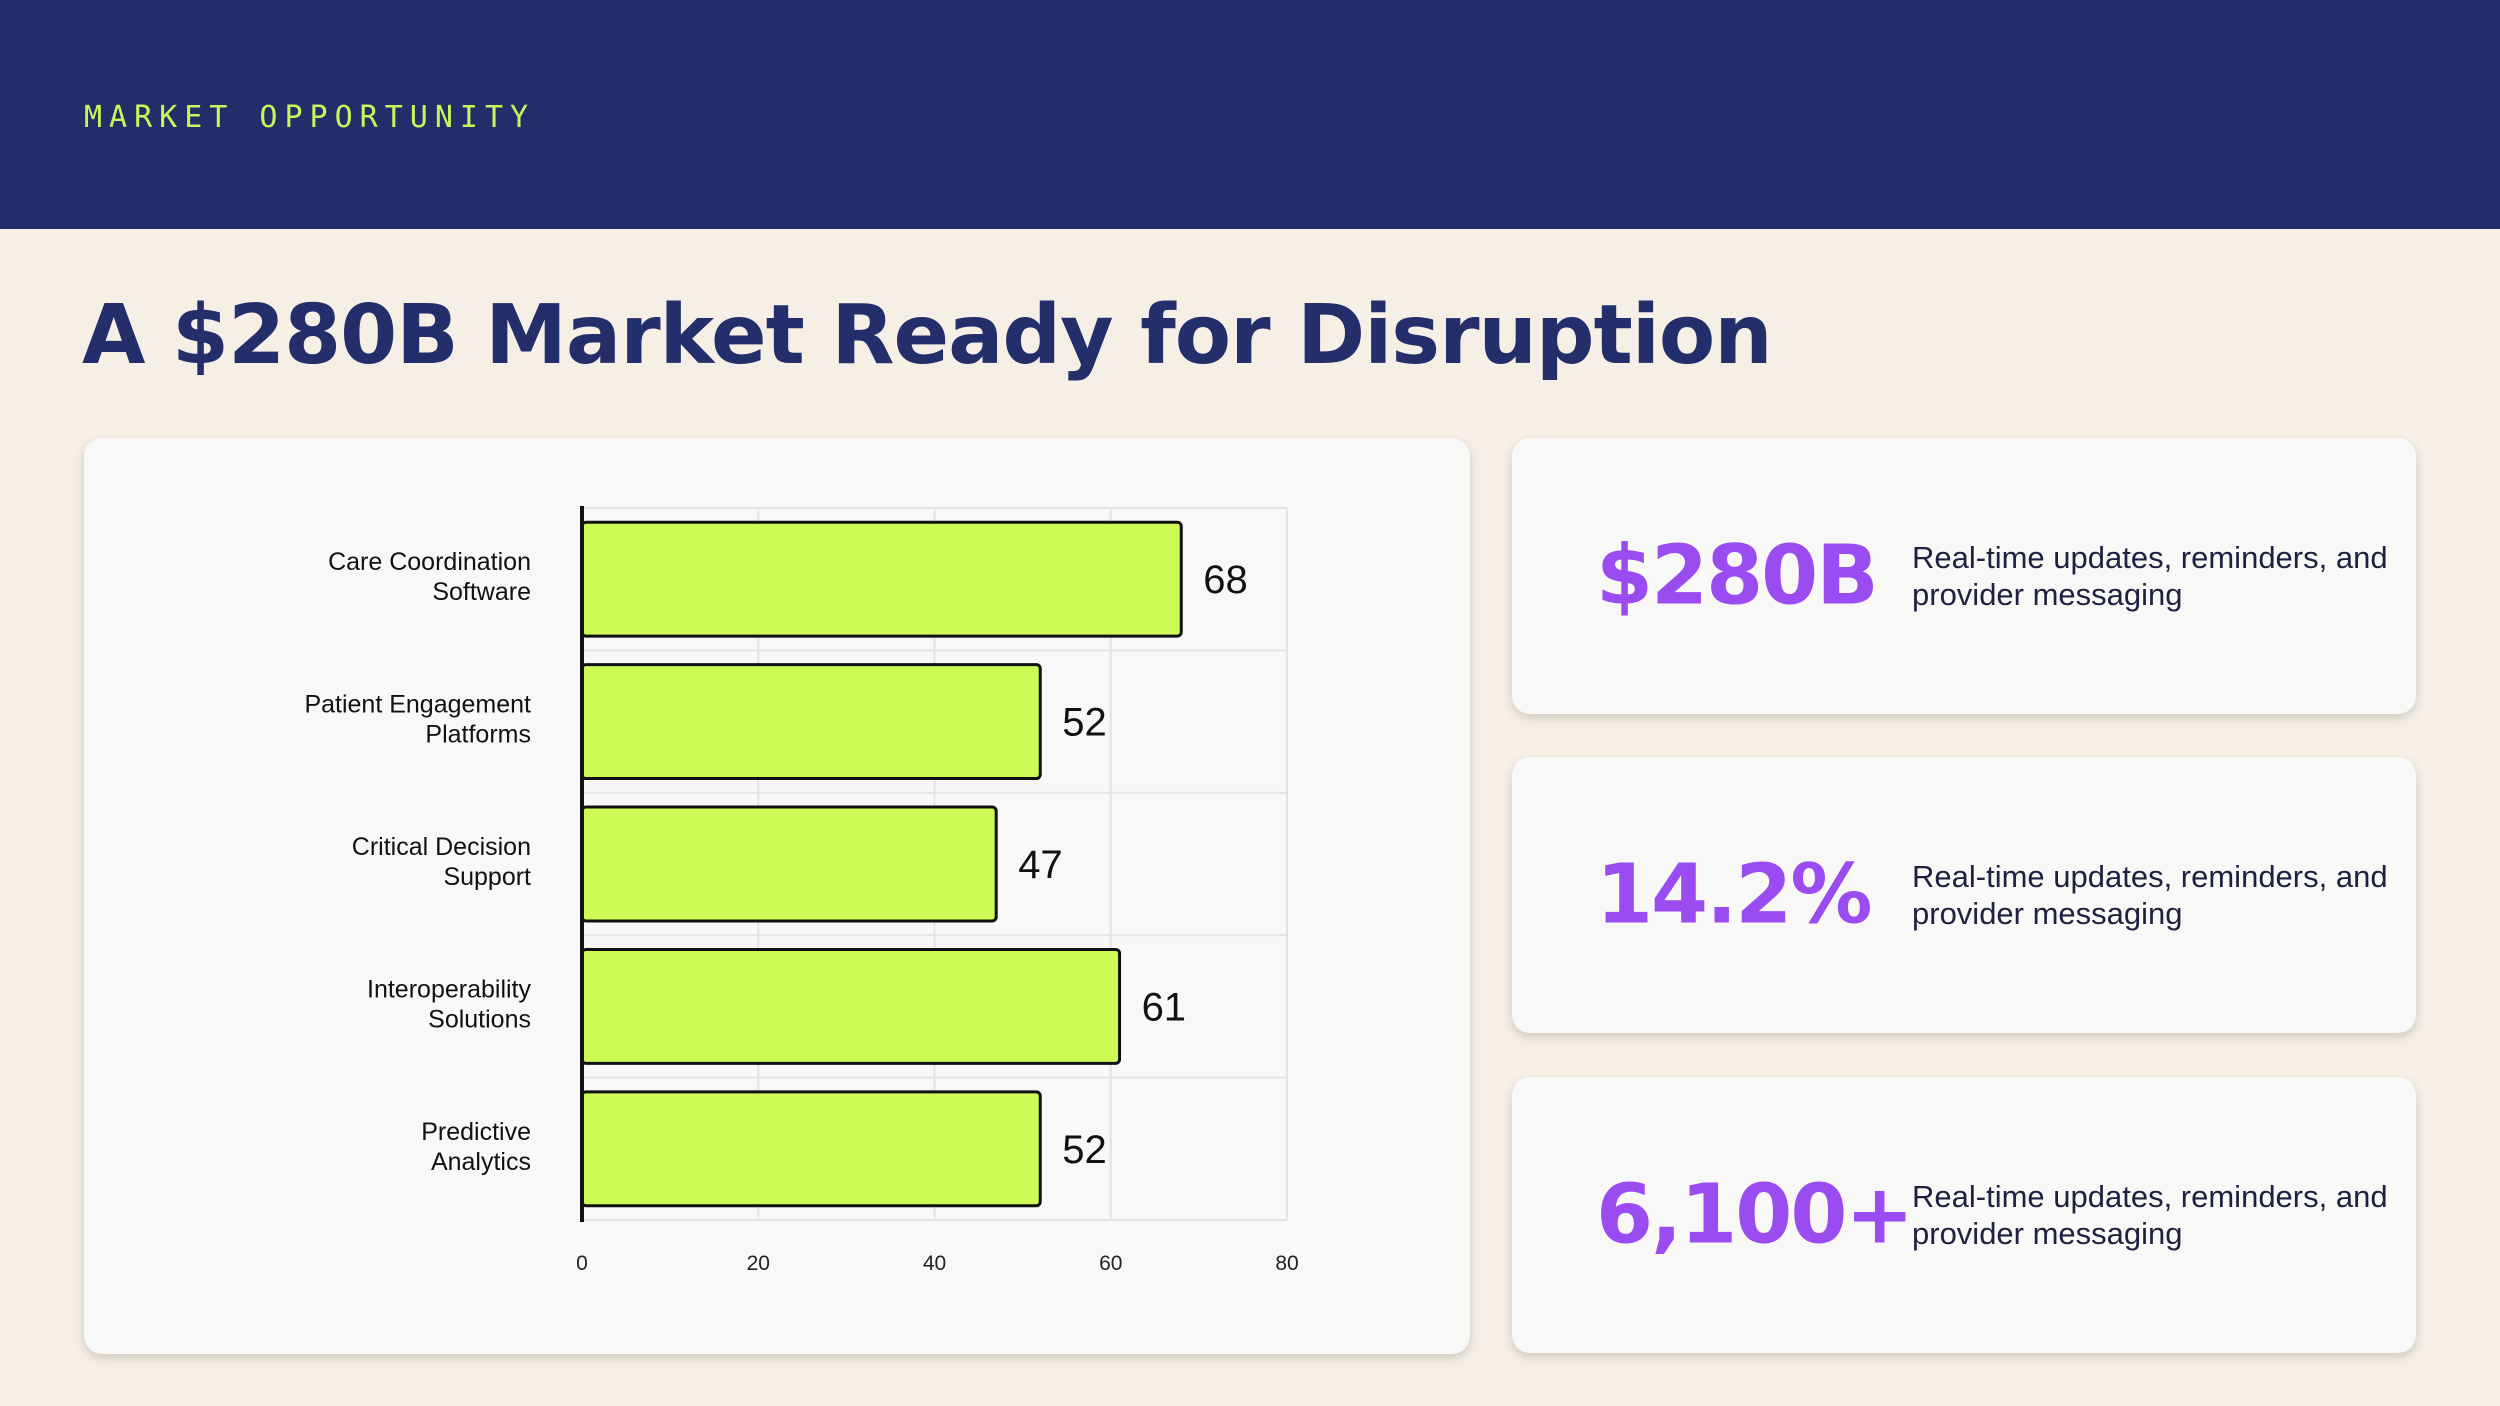  Describe the element at coordinates (478, 735) in the screenshot. I see `category-label: Platforms` at that location.